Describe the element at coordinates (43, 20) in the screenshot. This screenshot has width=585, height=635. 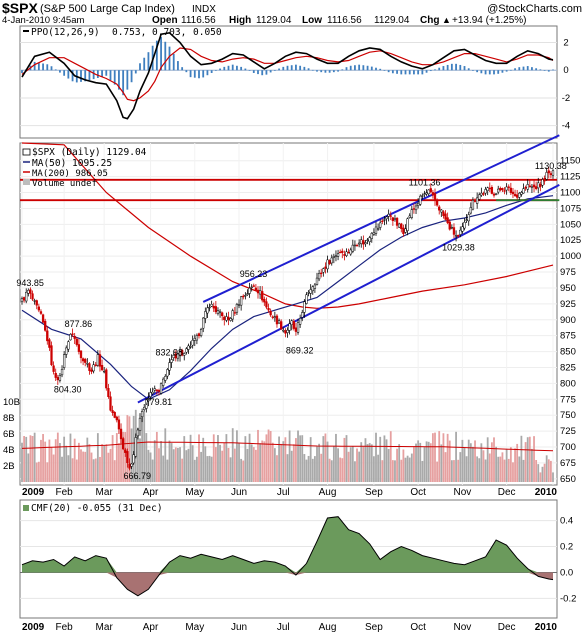
I see `header-date: 4-Jan-2010 9:45am` at that location.